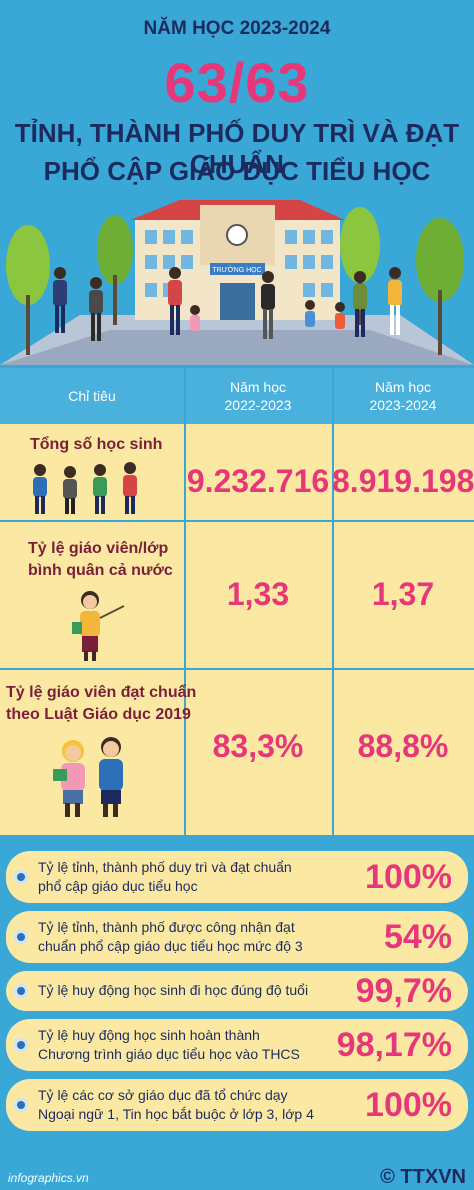 This screenshot has width=474, height=1190. What do you see at coordinates (101, 692) in the screenshot?
I see `row-label-teacher-standard-line1: Tỷ lệ giáo viên đạt chuẩn` at bounding box center [101, 692].